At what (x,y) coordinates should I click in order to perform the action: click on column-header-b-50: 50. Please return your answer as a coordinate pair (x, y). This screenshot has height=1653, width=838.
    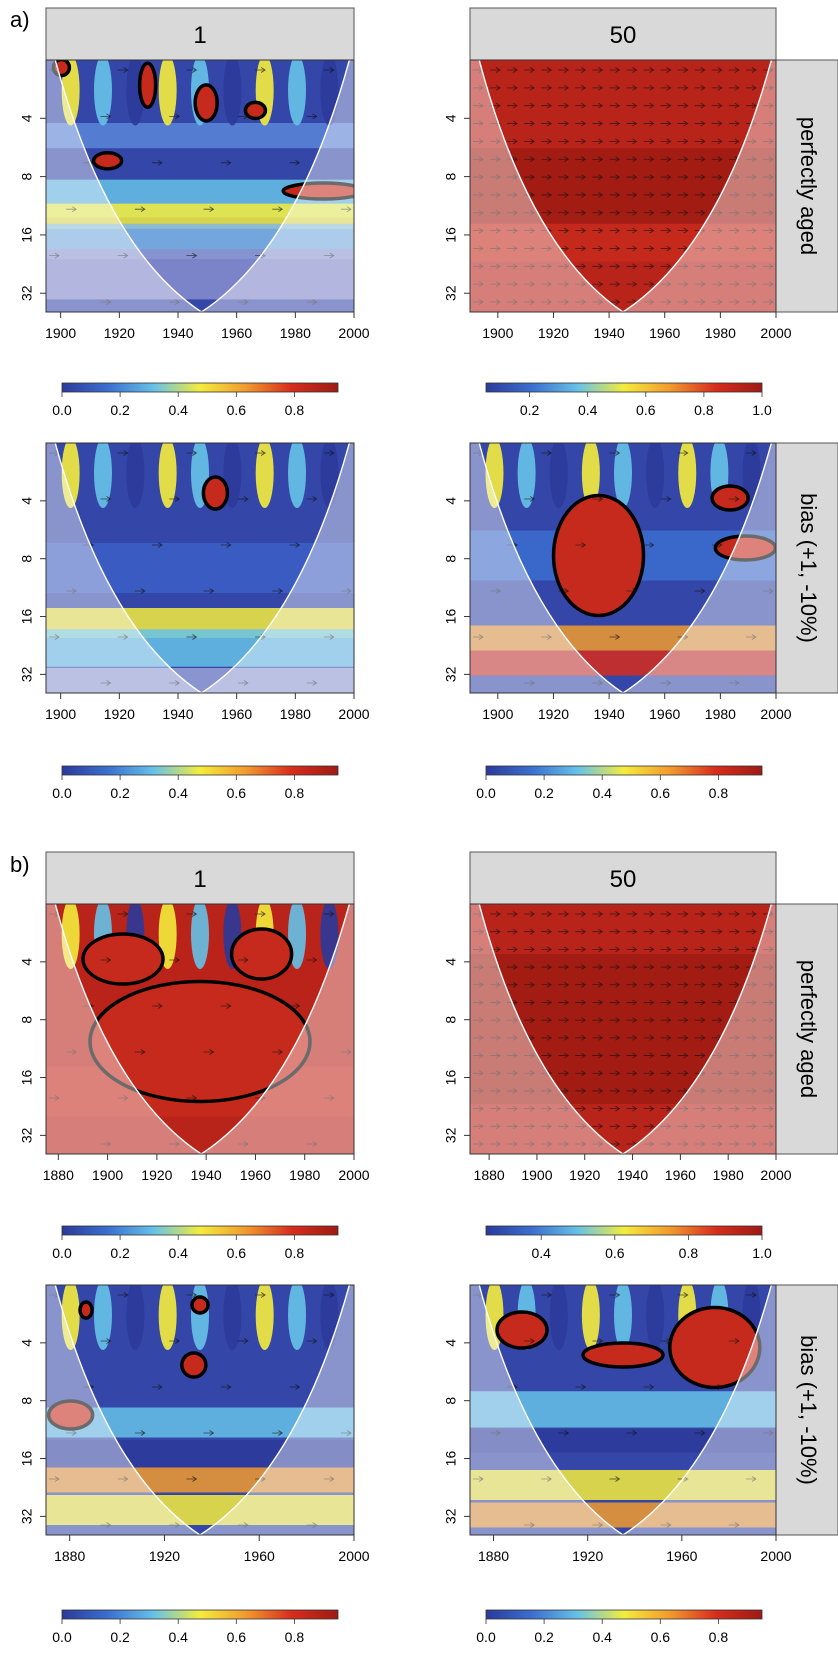
    Looking at the image, I should click on (623, 879).